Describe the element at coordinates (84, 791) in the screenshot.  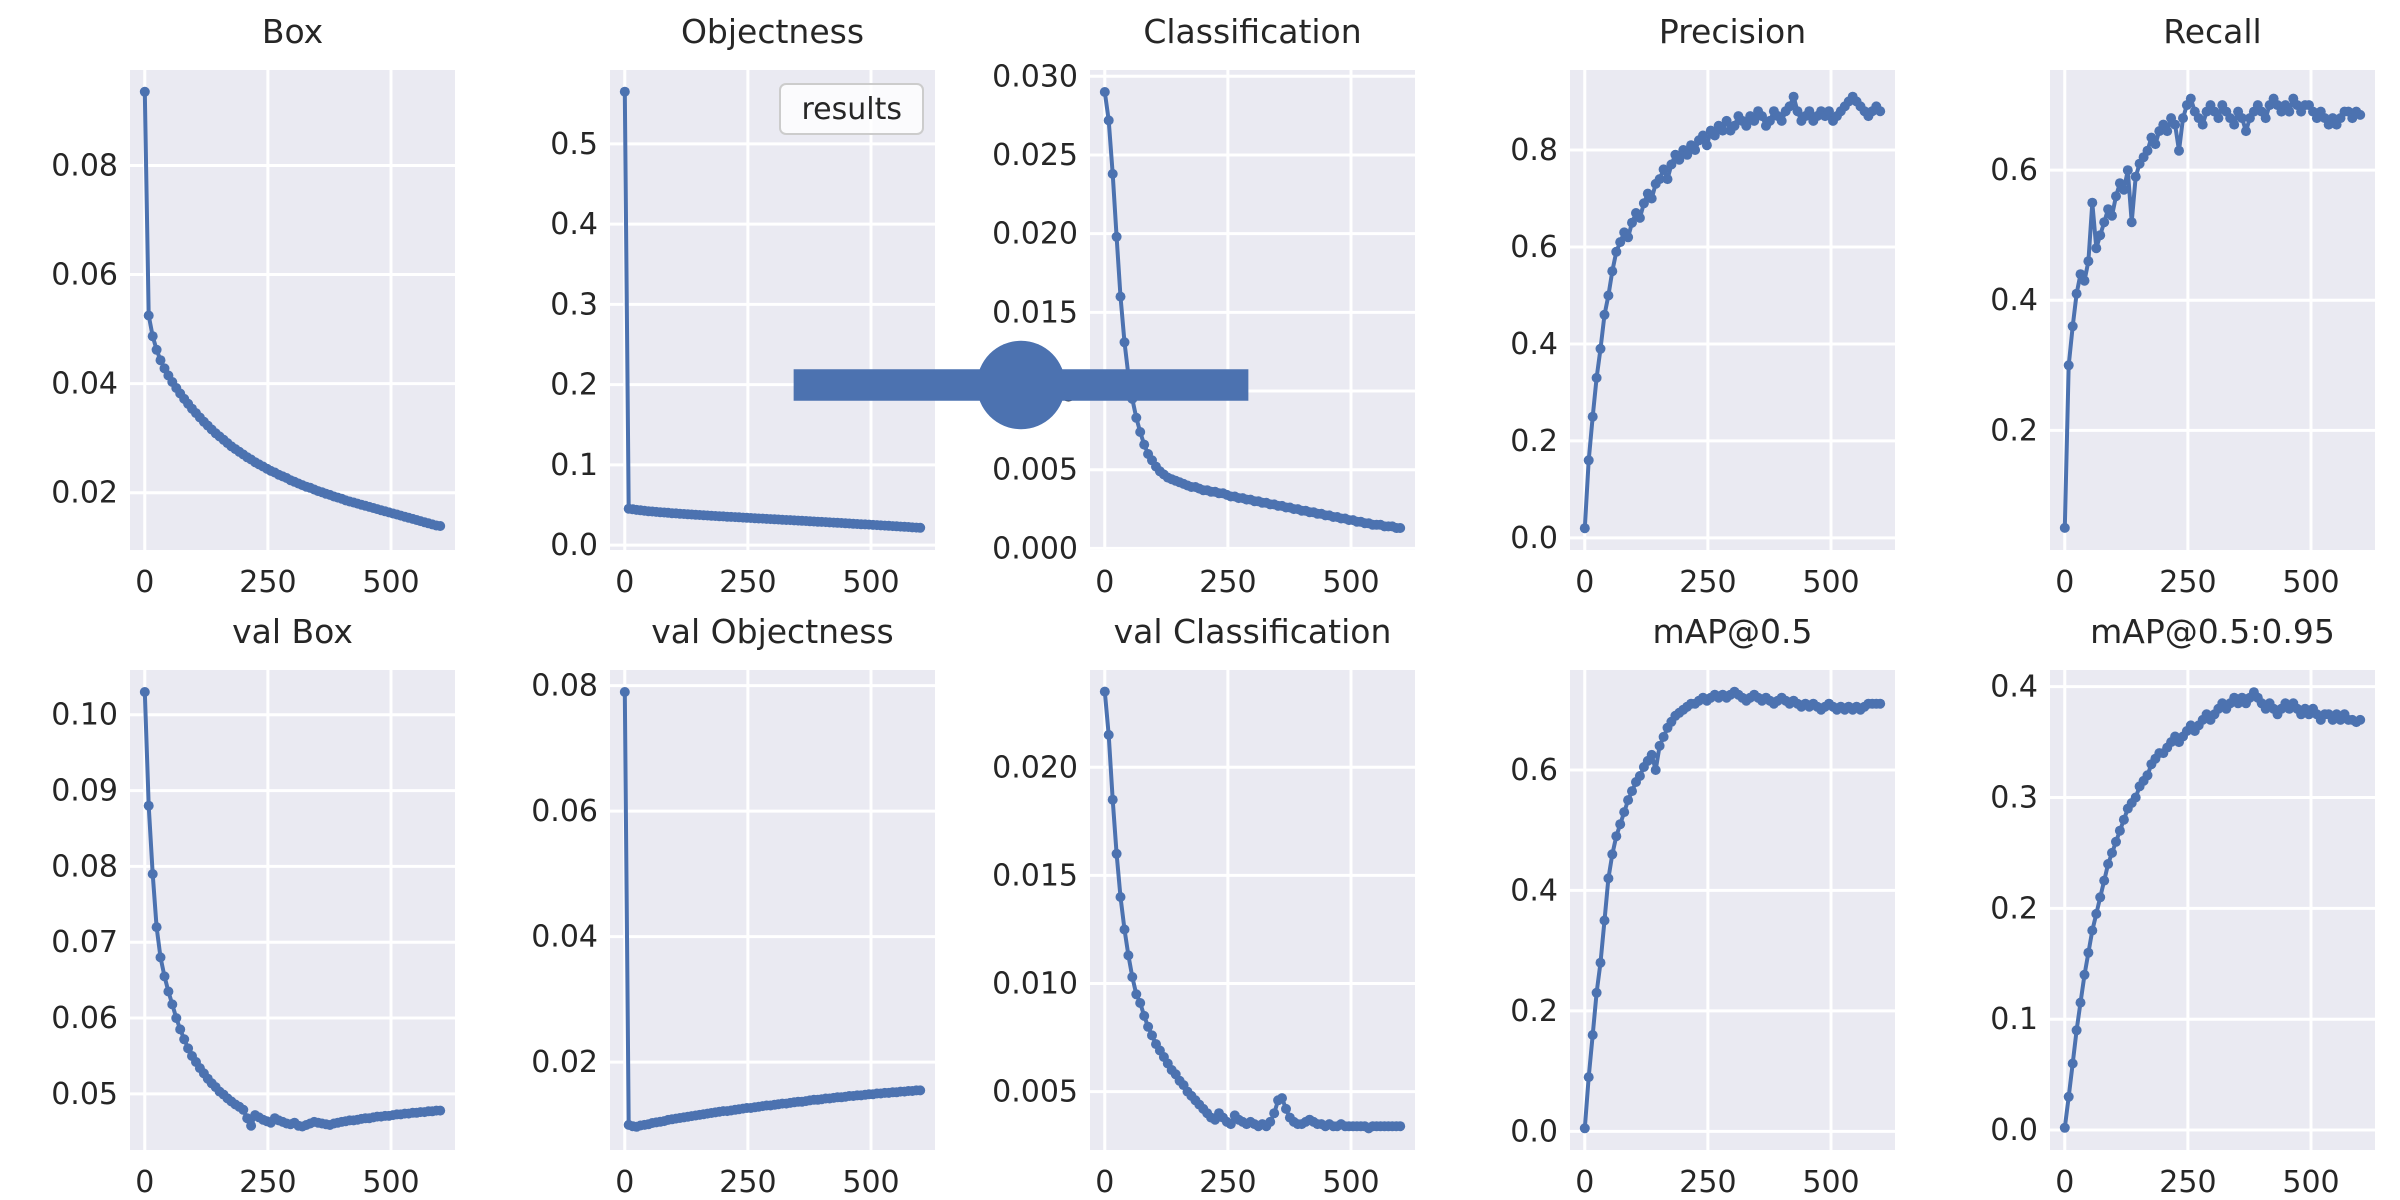
I see `svg-text: 0.09` at that location.